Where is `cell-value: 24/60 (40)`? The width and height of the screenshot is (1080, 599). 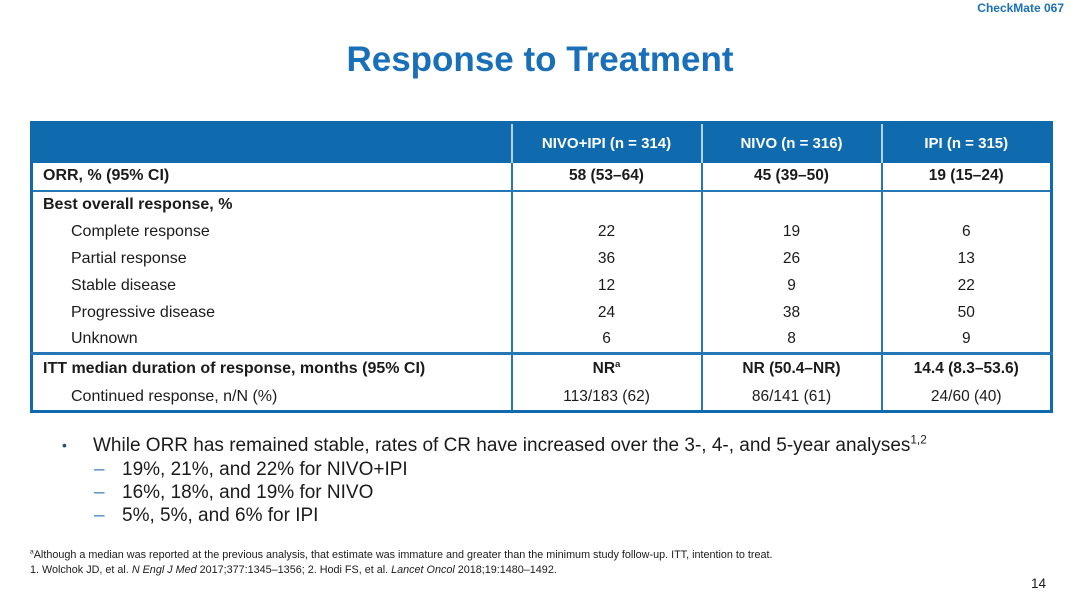
cell-value: 24/60 (40) is located at coordinates (966, 397).